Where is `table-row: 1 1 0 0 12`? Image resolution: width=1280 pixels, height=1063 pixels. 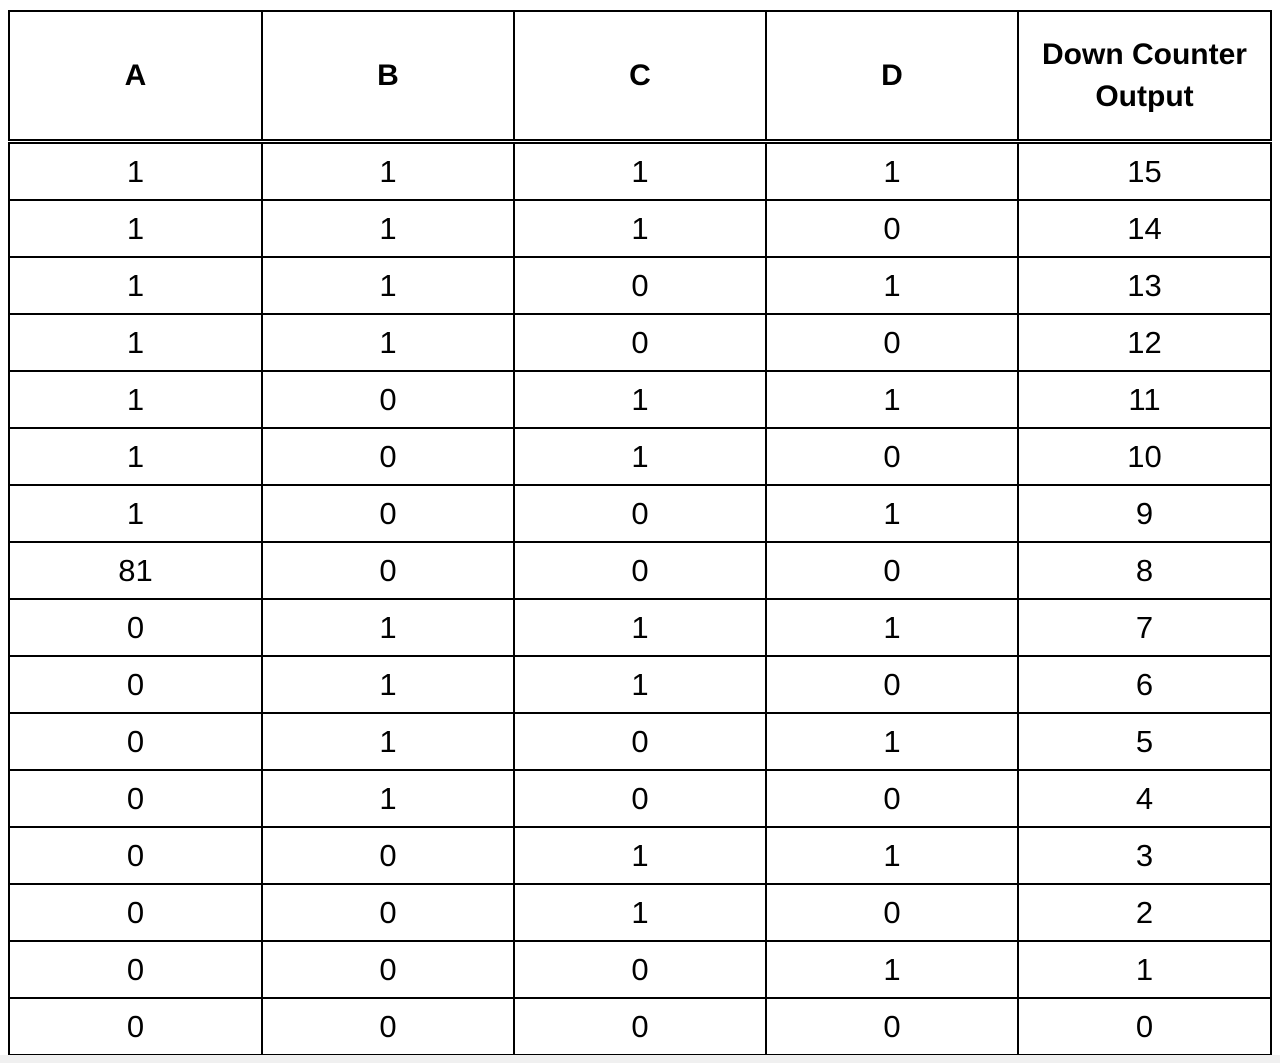
table-row: 1 1 0 0 12 is located at coordinates (640, 342).